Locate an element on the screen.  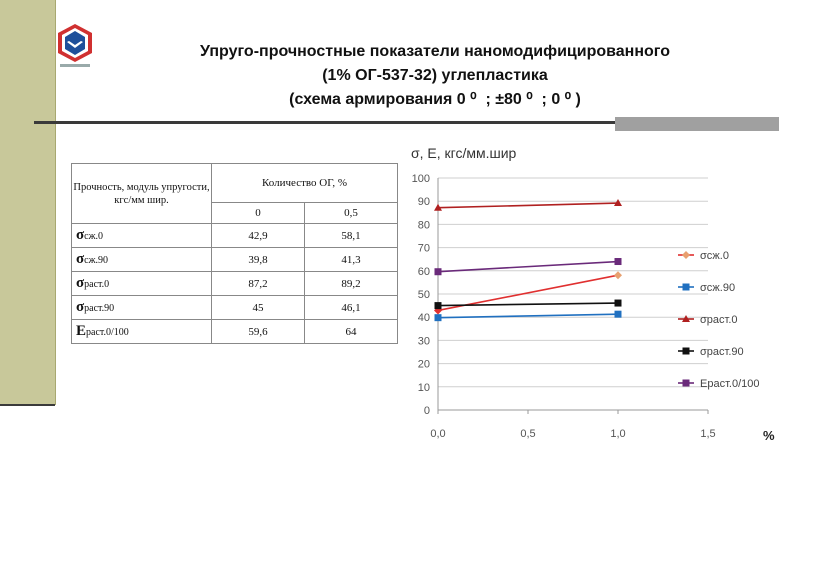
x-axis-label: % is located at coordinates (769, 435).